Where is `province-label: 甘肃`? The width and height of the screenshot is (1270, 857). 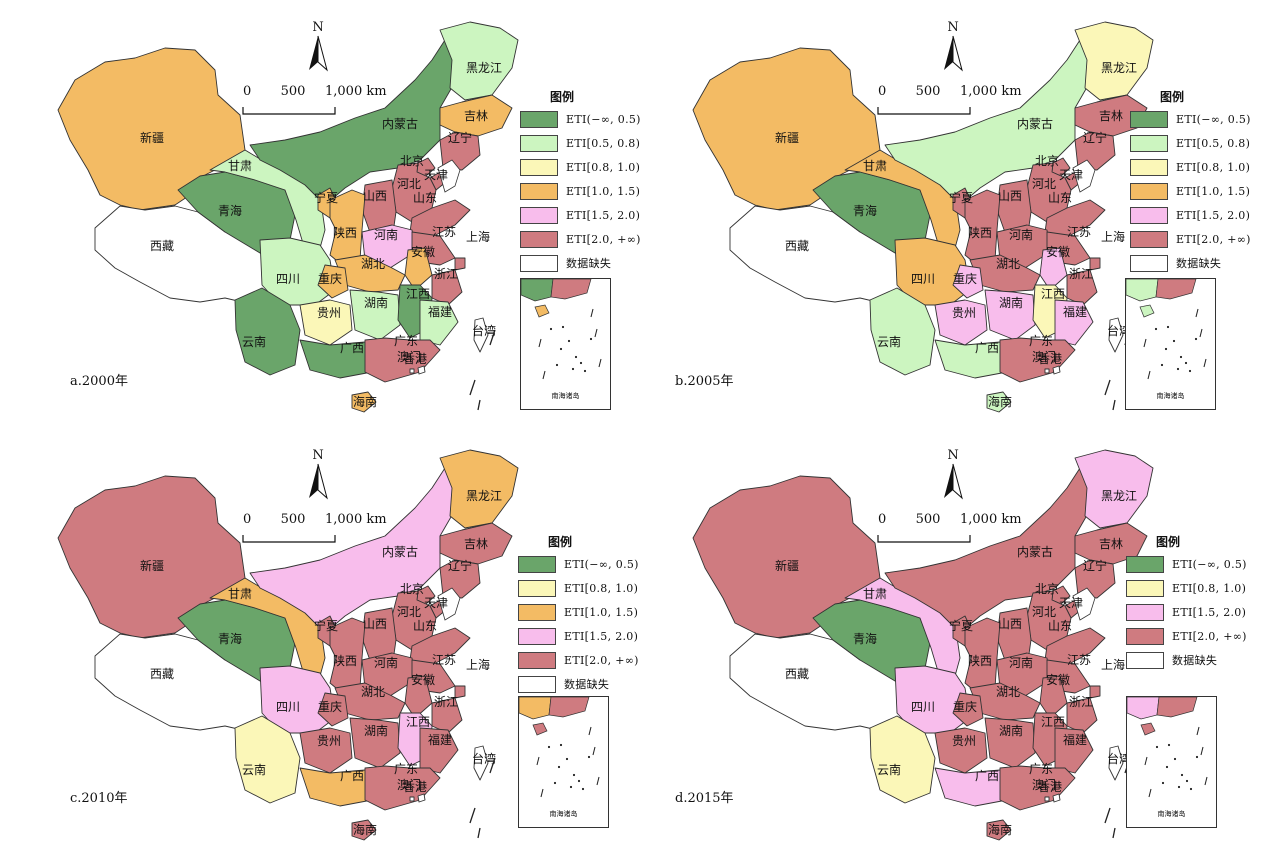
province-label: 甘肃 is located at coordinates (240, 594).